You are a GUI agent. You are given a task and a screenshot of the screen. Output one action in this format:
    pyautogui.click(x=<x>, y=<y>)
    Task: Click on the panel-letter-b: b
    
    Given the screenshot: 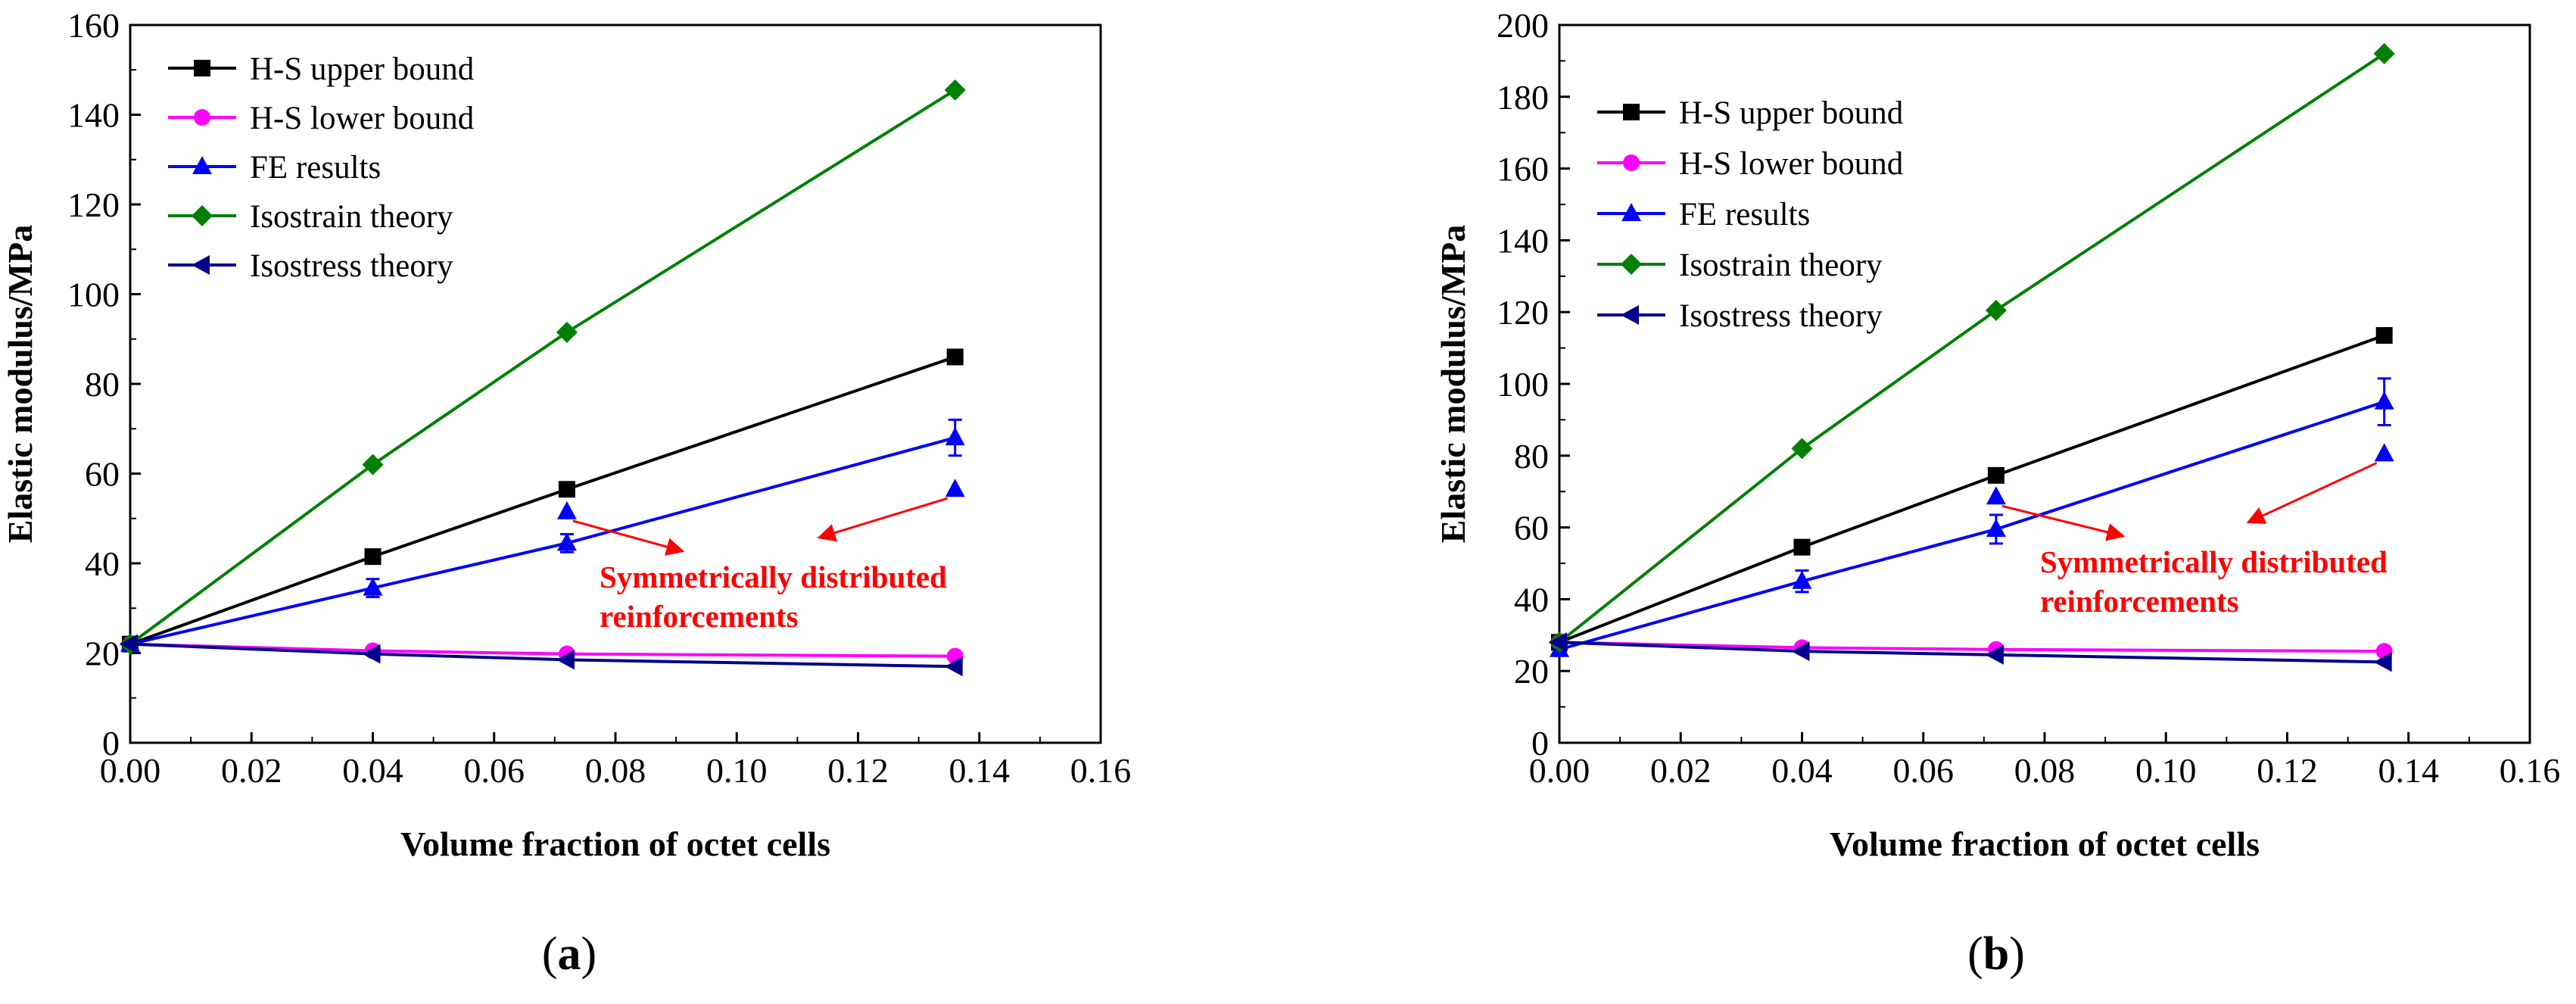 What is the action you would take?
    pyautogui.click(x=1996, y=954)
    